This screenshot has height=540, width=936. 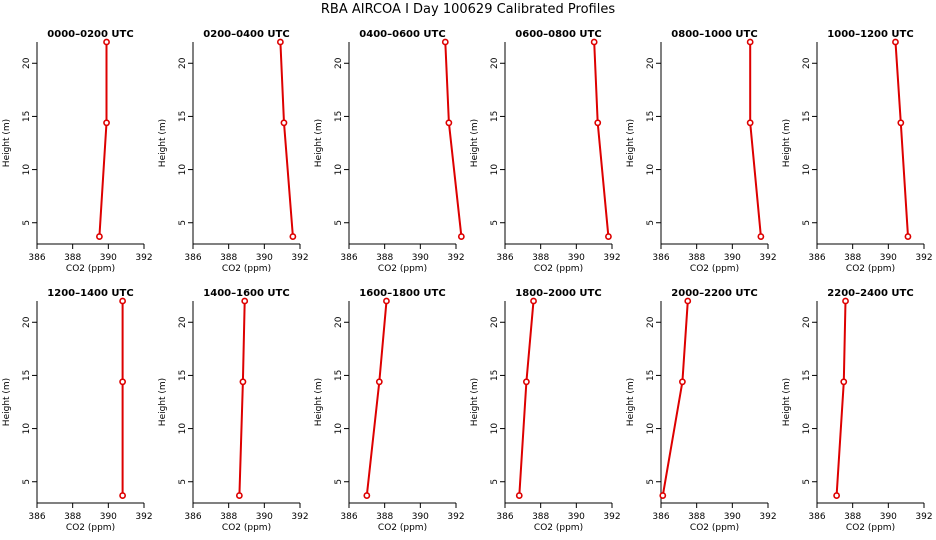 What do you see at coordinates (246, 34) in the screenshot?
I see `panel-title: 0200–0400 UTC` at bounding box center [246, 34].